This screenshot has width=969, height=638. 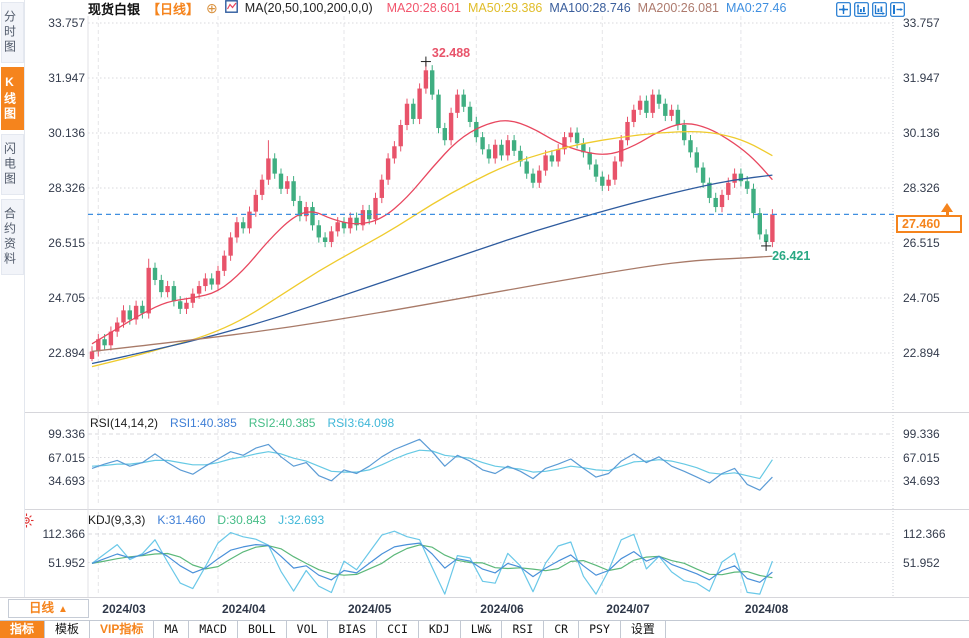 I want to click on sidebar-tab-4: 合约资料, so click(x=12, y=237).